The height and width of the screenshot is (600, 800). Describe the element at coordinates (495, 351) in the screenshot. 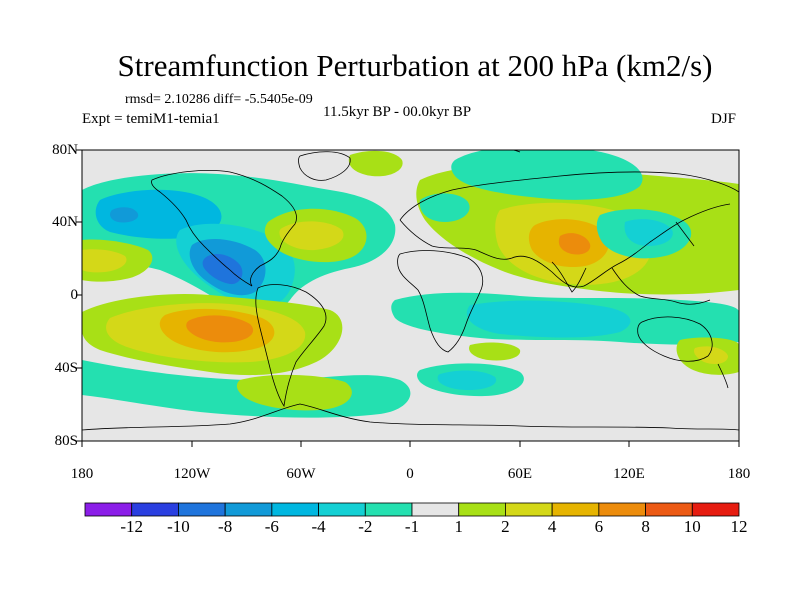

I see `contour-pos1-madagascar` at that location.